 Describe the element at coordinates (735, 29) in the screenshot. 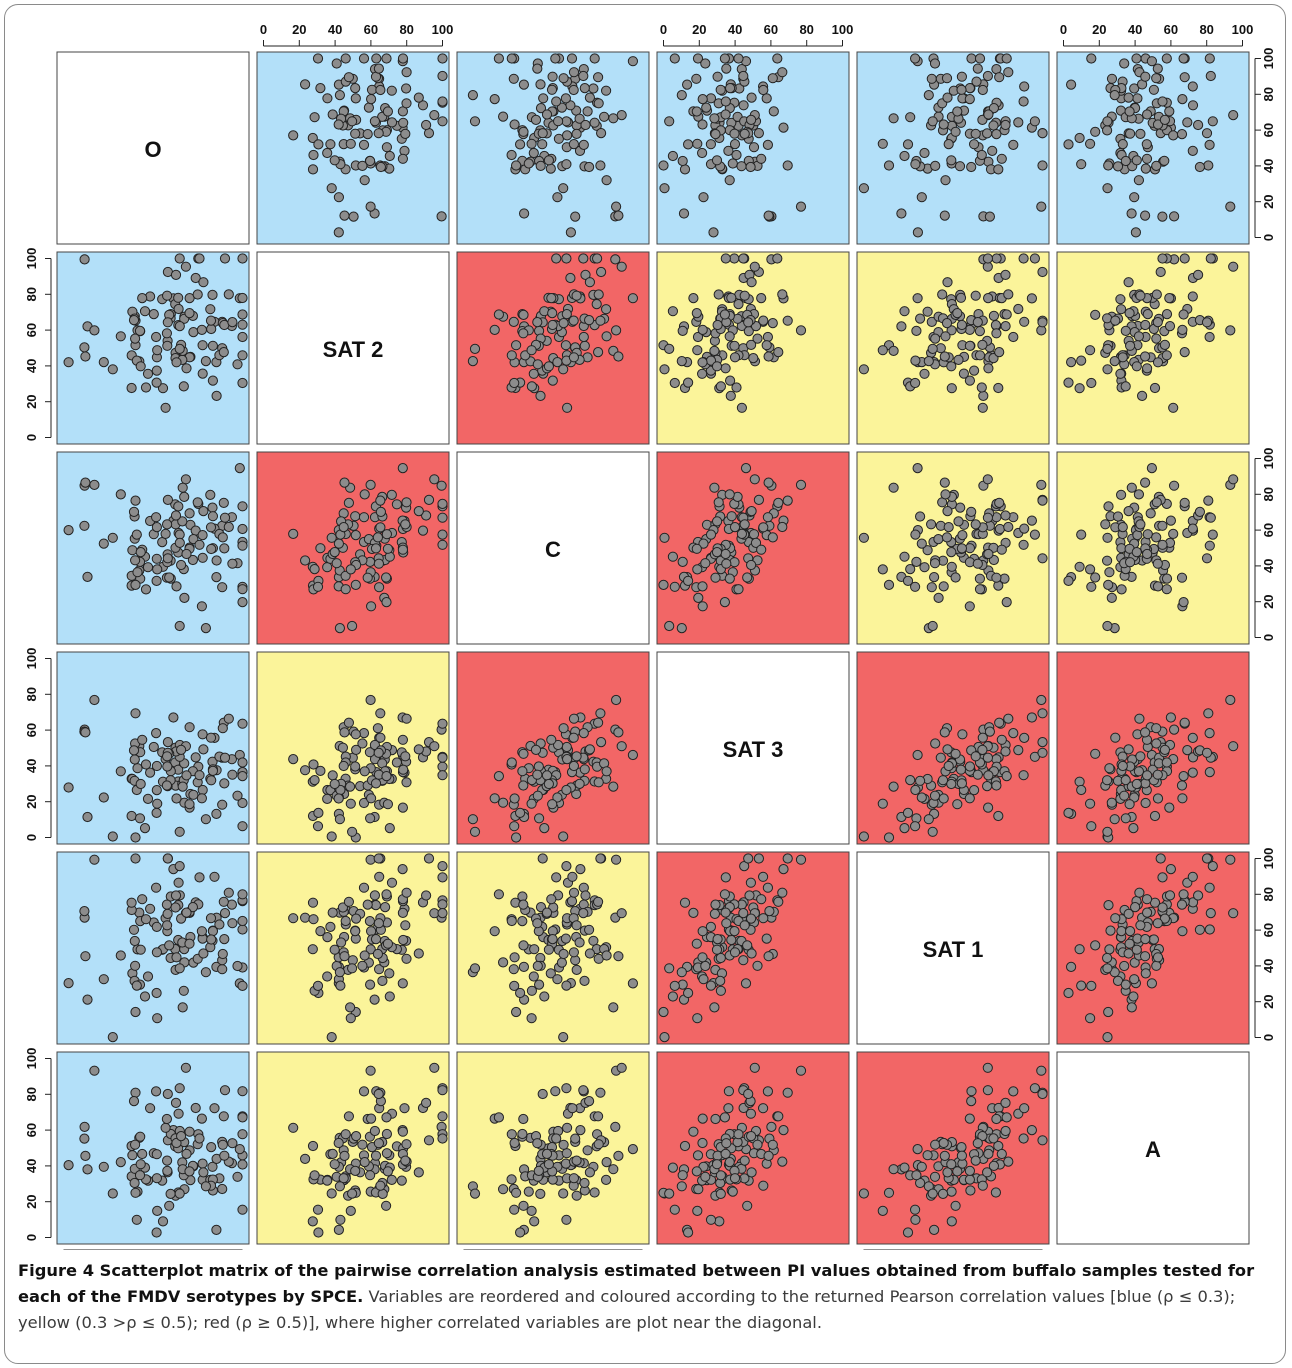

I see `x-tick-label: 40` at that location.